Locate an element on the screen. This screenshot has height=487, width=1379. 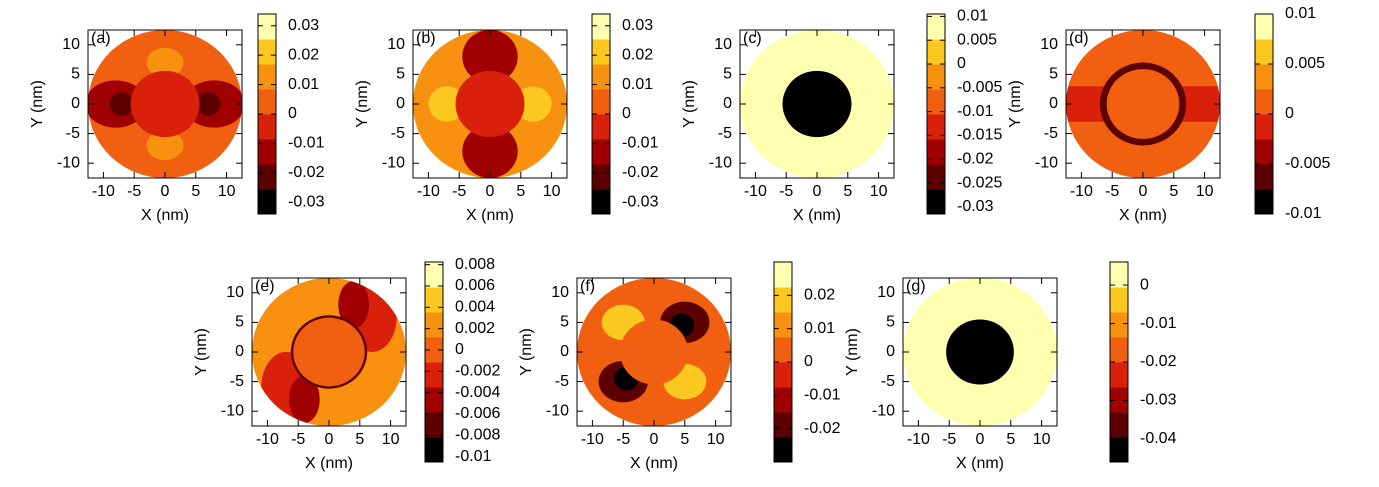
colorbar-tick-label: -0.008 is located at coordinates (477, 435).